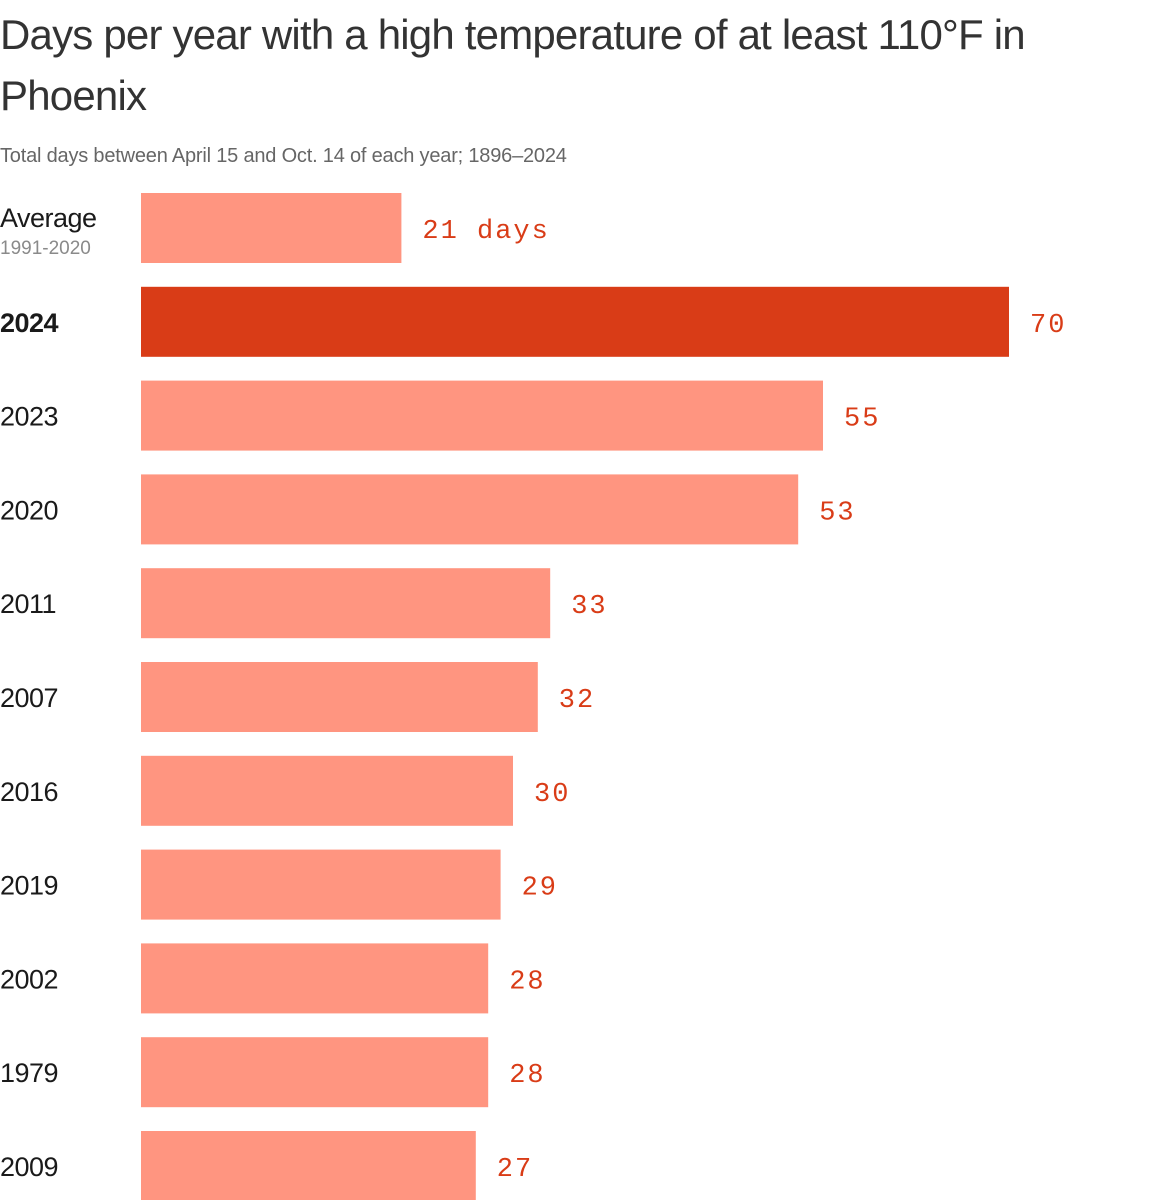  Describe the element at coordinates (29, 1073) in the screenshot. I see `category-label: 1979` at that location.